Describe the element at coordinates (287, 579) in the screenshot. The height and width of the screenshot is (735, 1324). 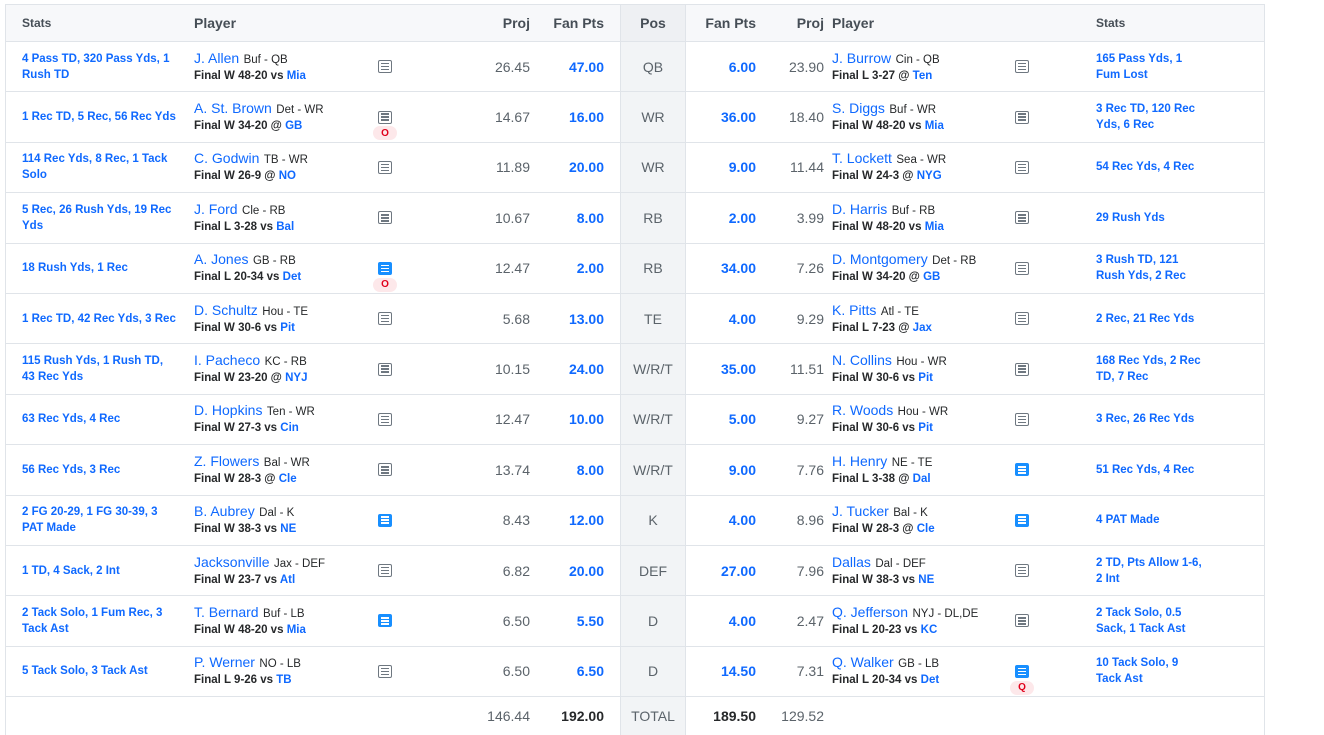
I see `opponent-link-left: Atl` at that location.